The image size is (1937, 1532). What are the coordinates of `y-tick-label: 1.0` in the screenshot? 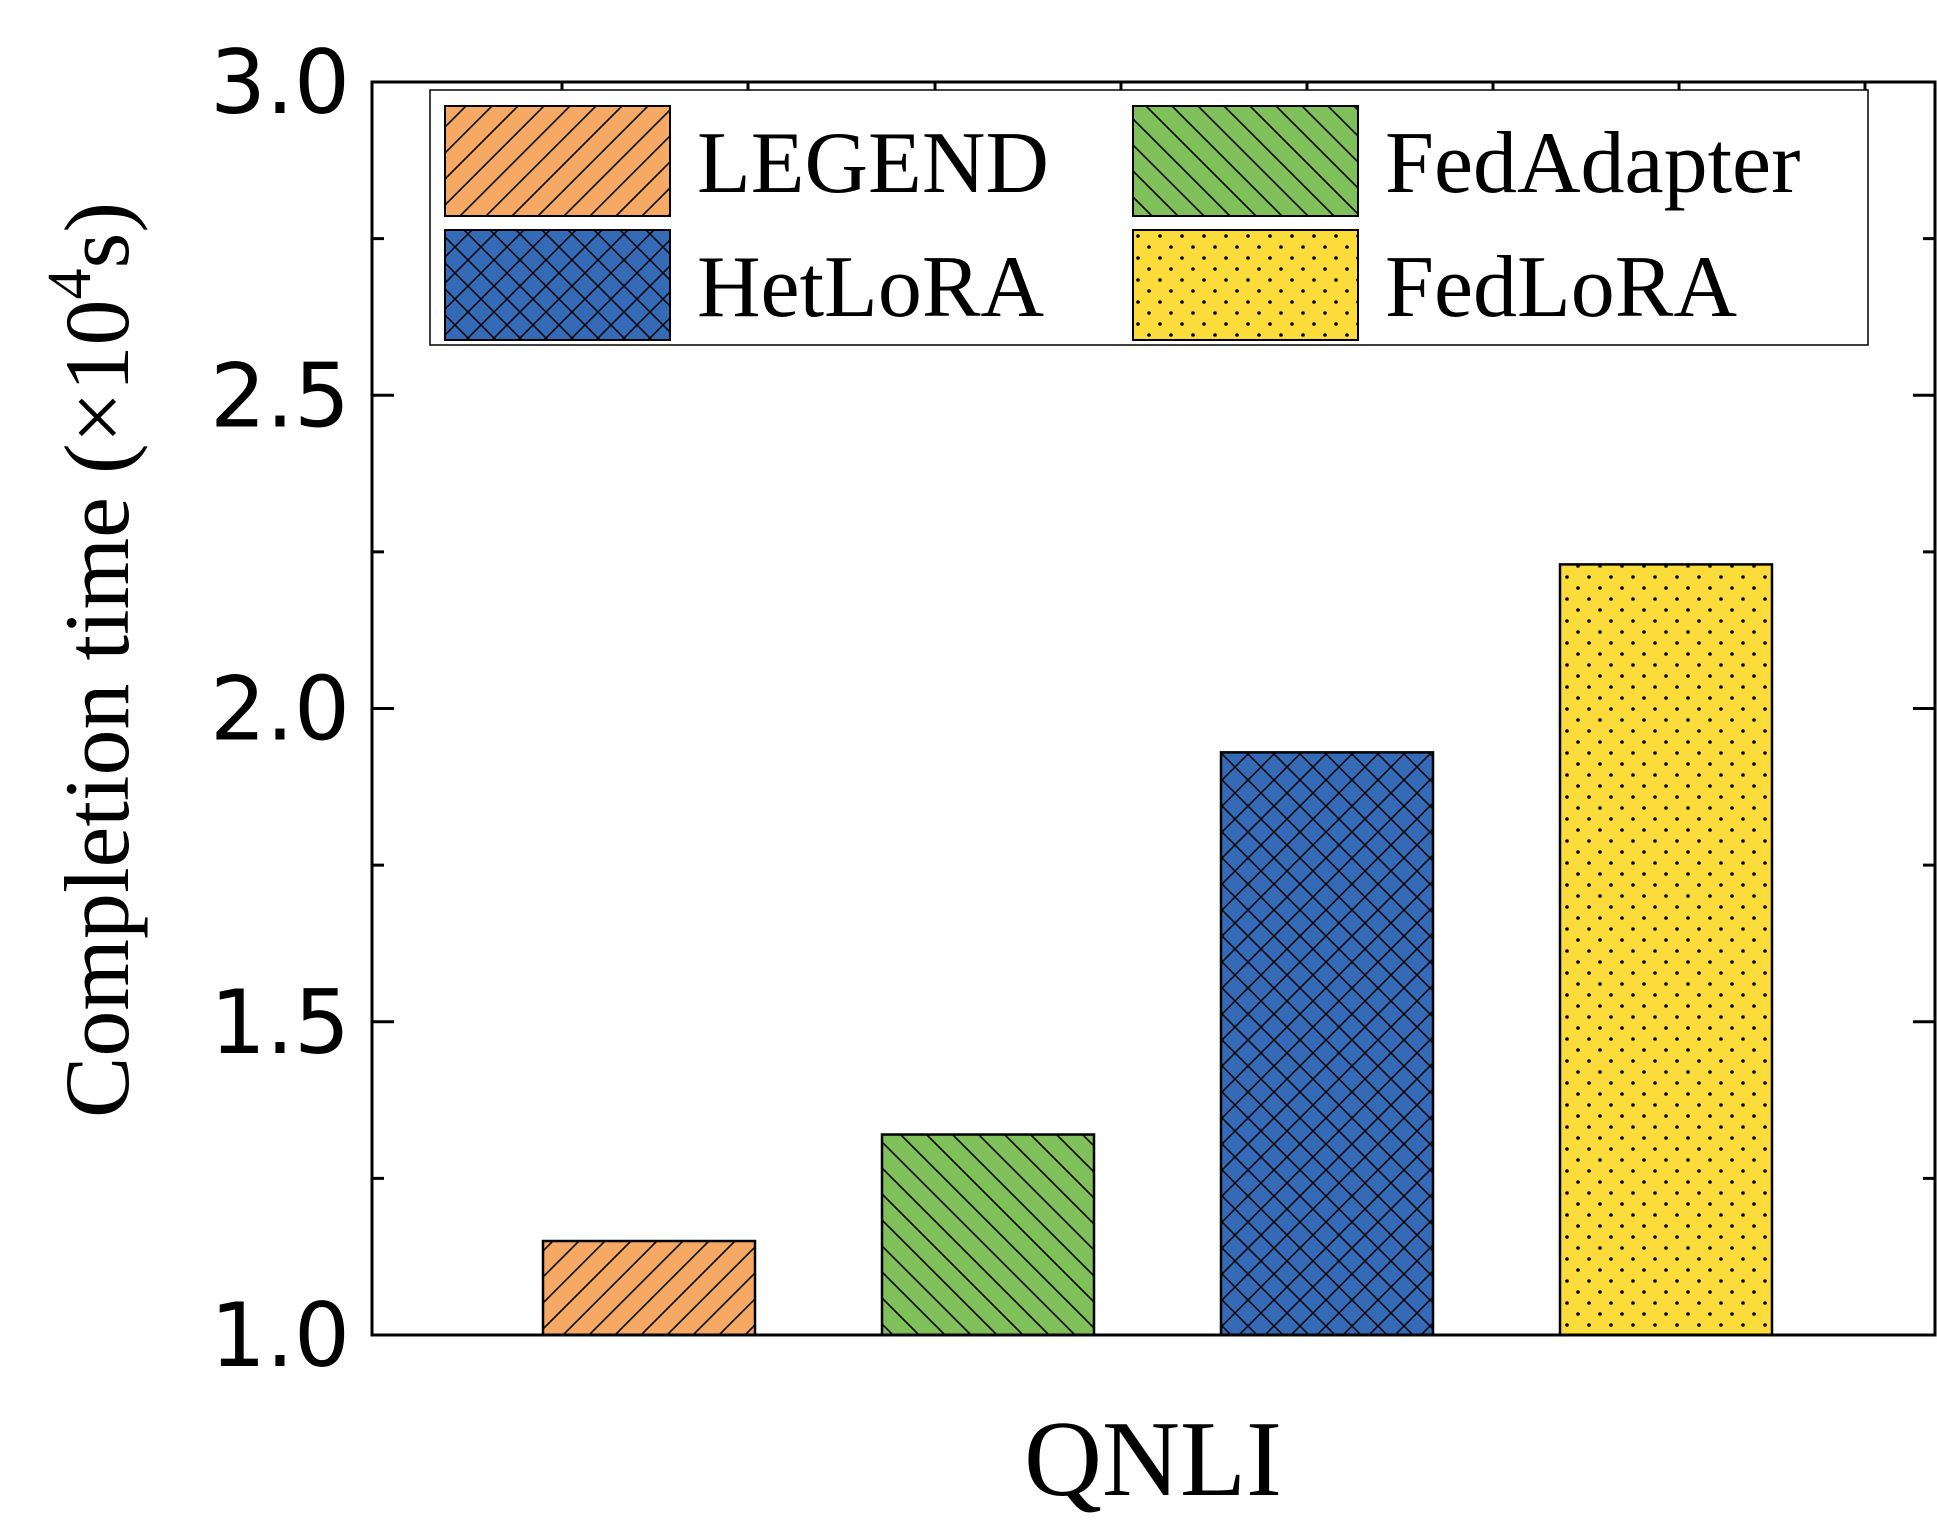 It's located at (280, 1335).